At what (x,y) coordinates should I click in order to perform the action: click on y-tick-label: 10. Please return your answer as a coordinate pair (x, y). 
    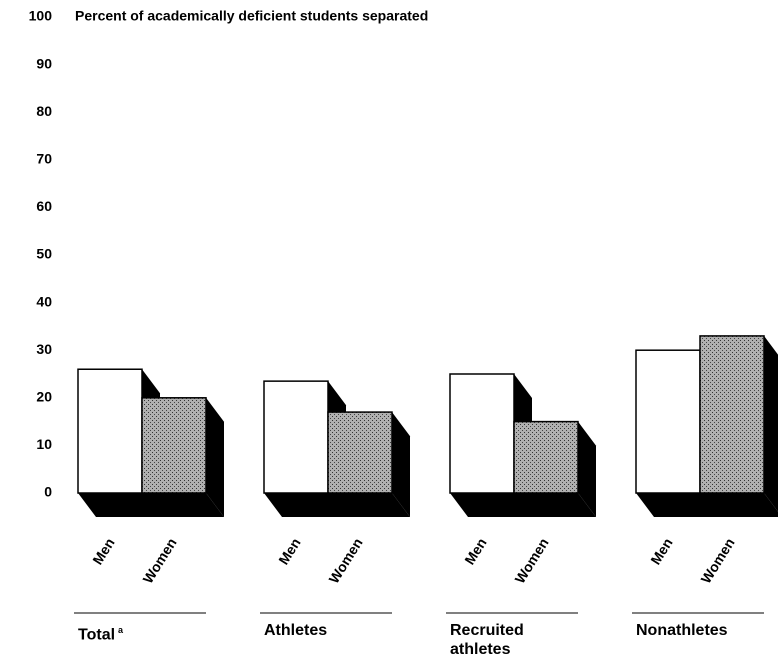
    Looking at the image, I should click on (44, 444).